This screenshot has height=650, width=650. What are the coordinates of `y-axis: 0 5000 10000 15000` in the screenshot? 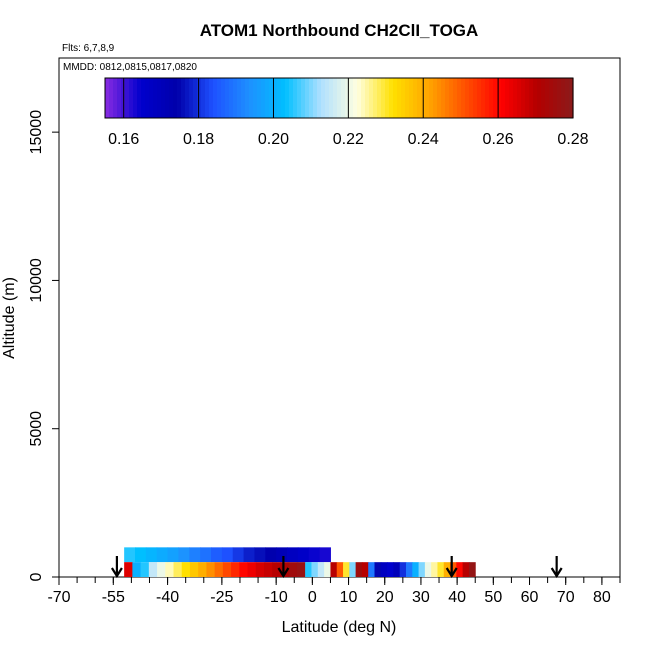 It's located at (43, 345).